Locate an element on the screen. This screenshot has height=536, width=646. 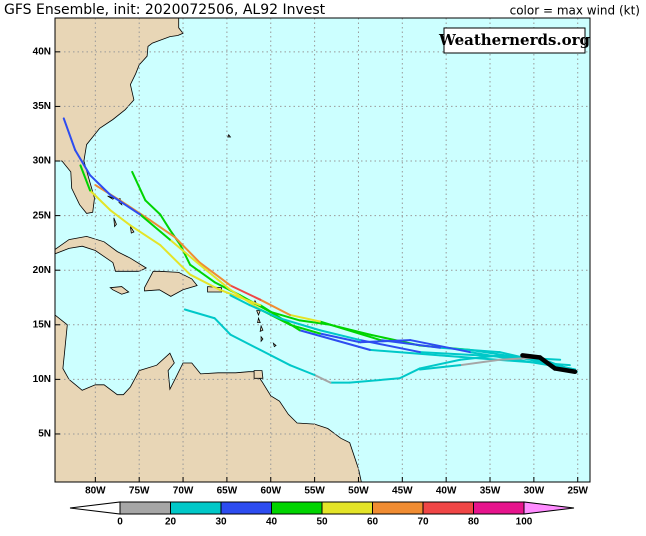
y-tick-label: 15N is located at coordinates (42, 324).